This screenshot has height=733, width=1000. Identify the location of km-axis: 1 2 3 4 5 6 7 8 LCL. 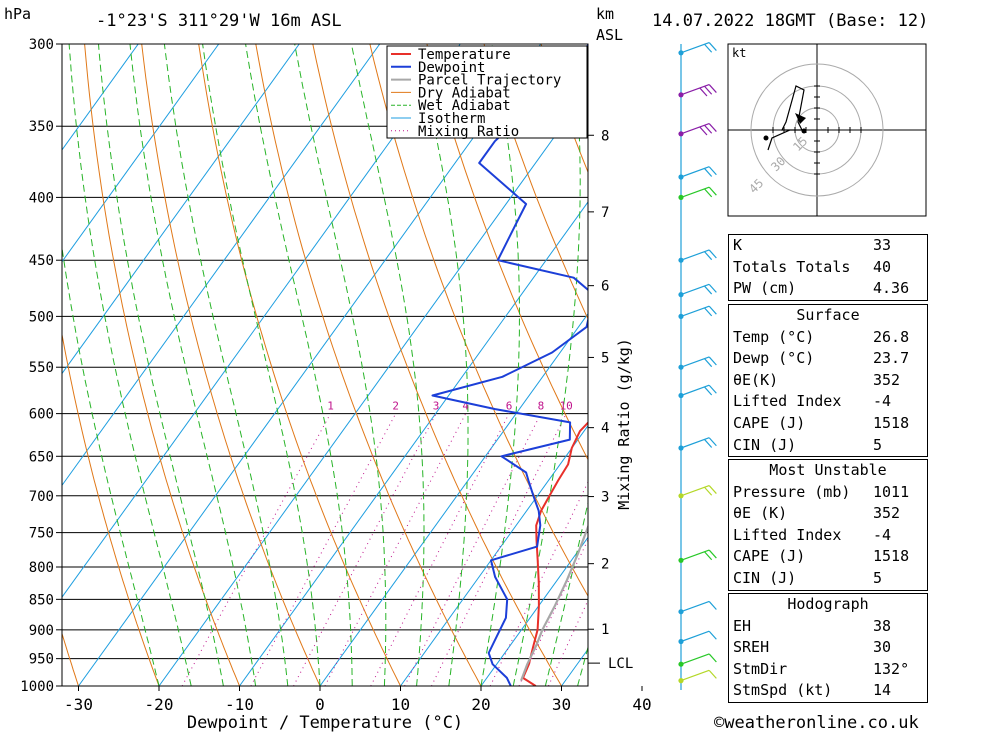
(610, 400).